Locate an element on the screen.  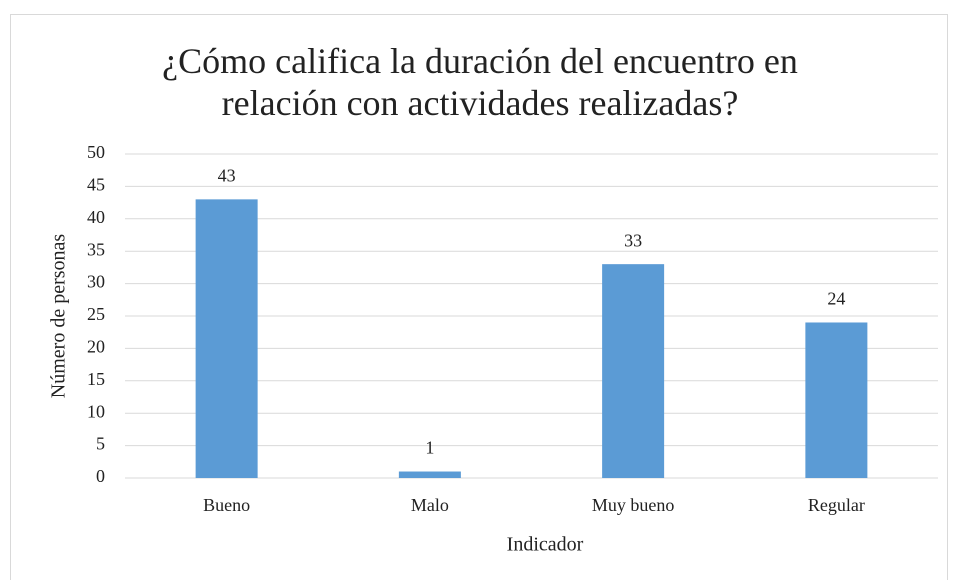
y-tick-label: 50 is located at coordinates (96, 152).